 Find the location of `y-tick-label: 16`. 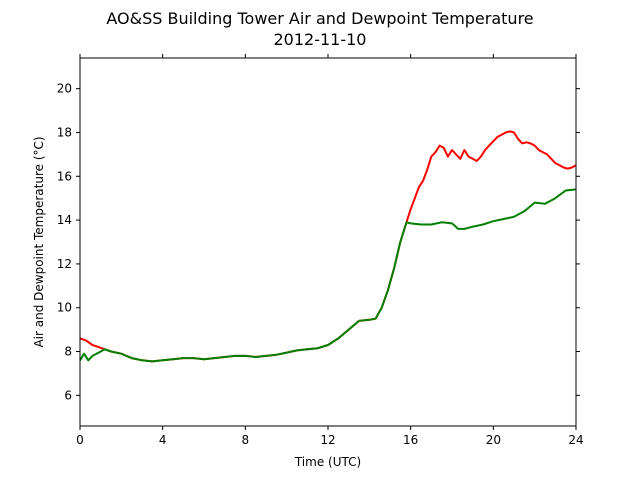

y-tick-label: 16 is located at coordinates (64, 176).